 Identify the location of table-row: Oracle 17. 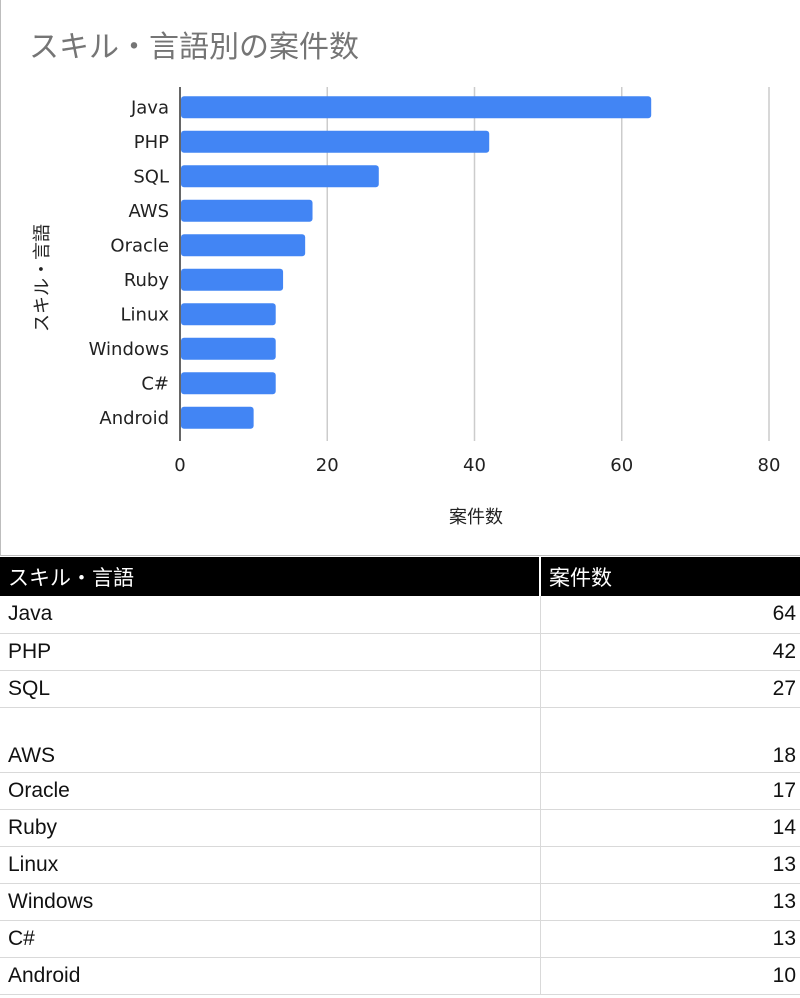
(400, 791).